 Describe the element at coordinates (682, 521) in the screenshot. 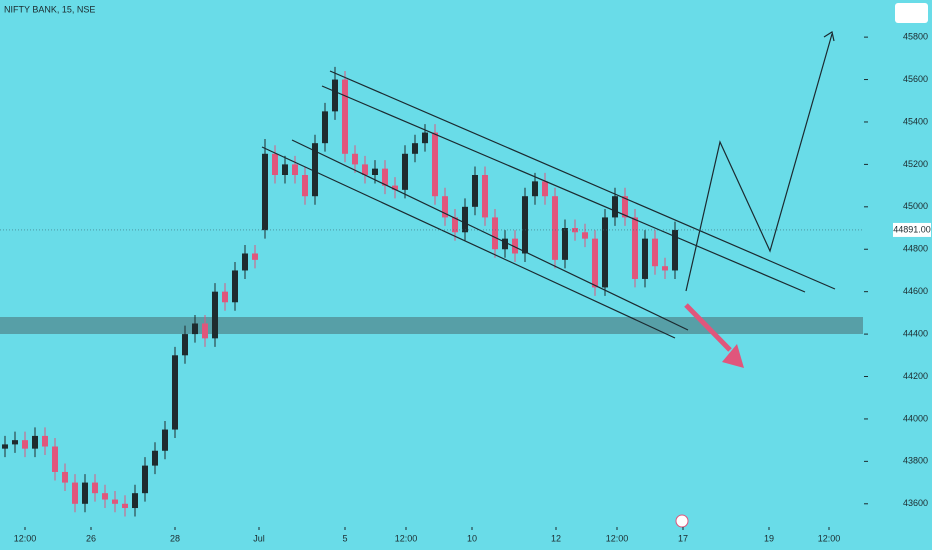

I see `event-icon` at that location.